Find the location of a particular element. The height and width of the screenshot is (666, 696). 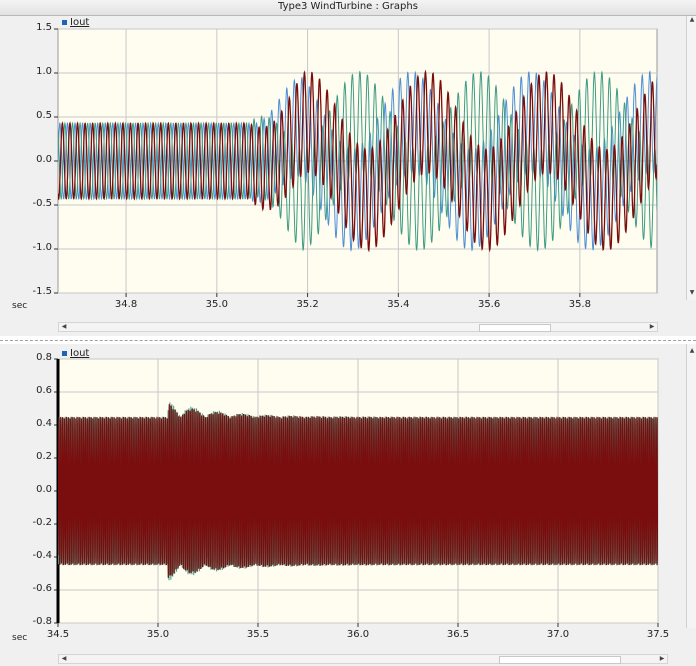

y-tick-label: 0.5 is located at coordinates (44, 115).